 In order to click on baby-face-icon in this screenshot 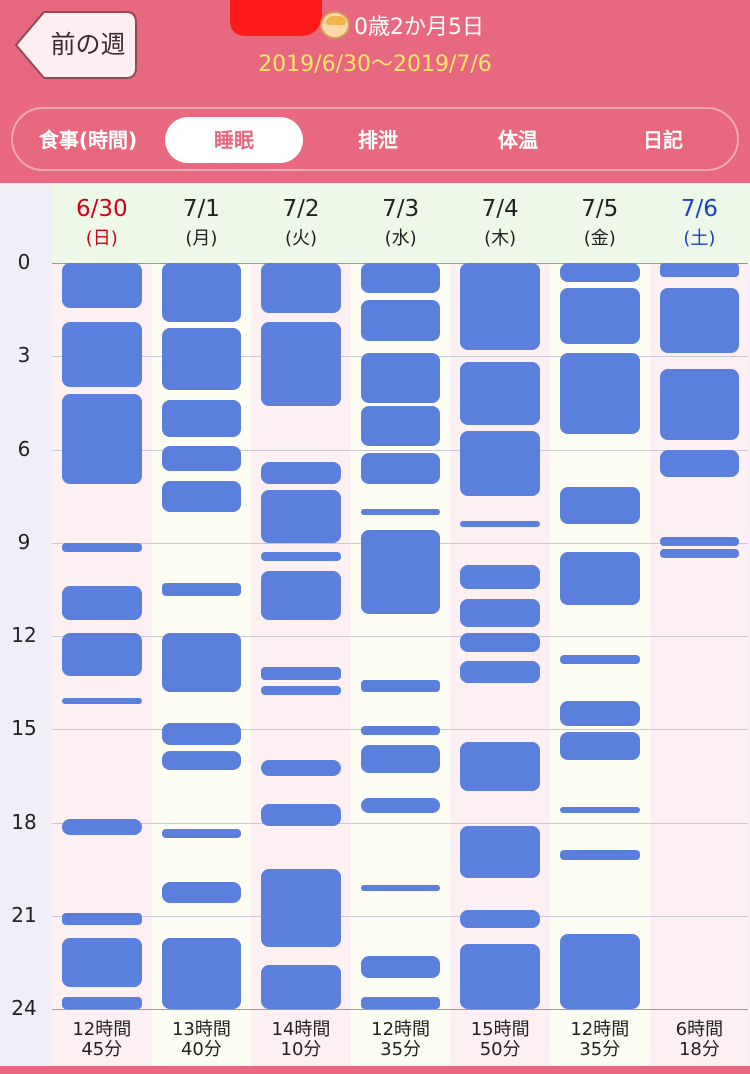, I will do `click(335, 25)`.